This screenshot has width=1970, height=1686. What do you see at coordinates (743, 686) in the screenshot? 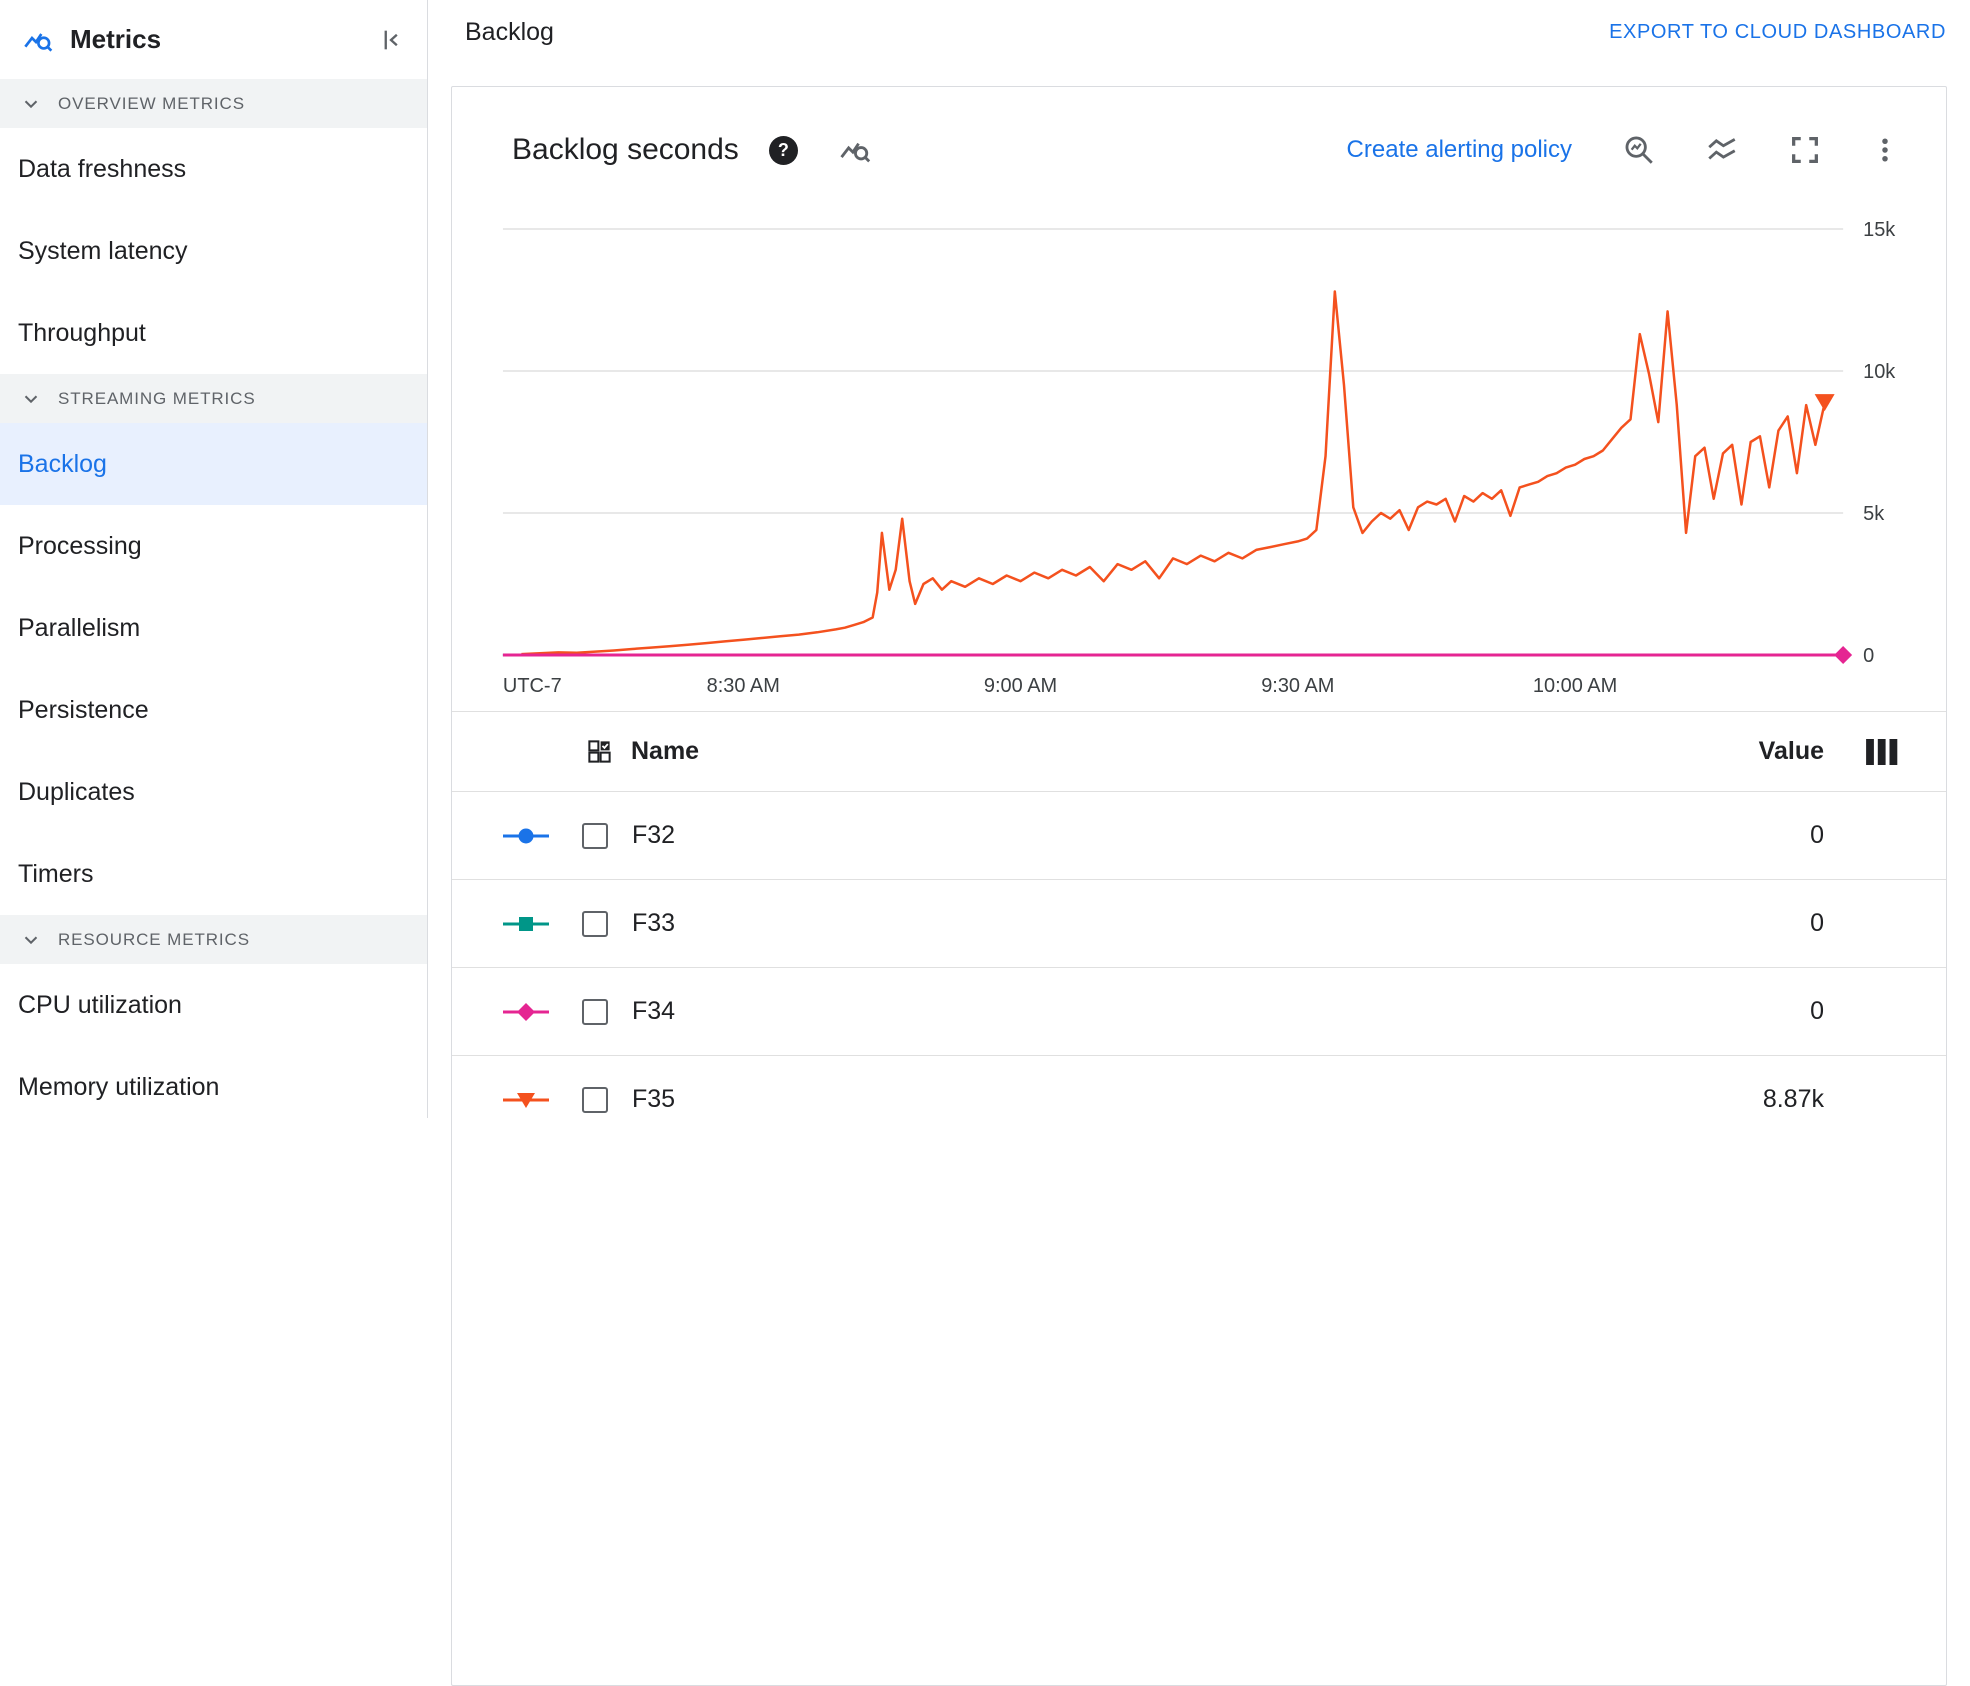
I see `svg-text: 8:30 AM` at bounding box center [743, 686].